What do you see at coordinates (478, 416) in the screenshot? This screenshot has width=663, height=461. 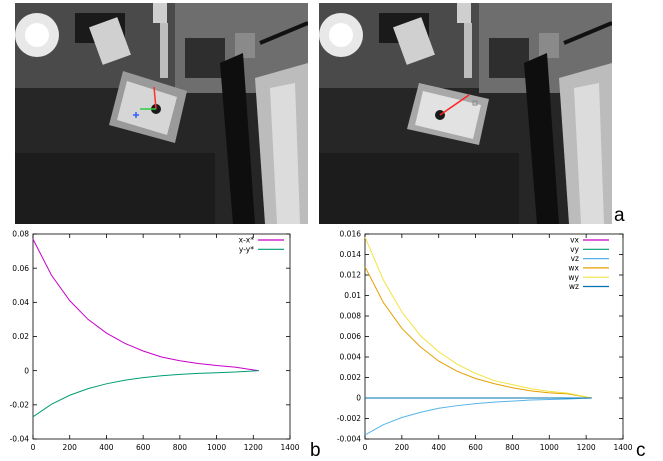 I see `series-line-vz` at bounding box center [478, 416].